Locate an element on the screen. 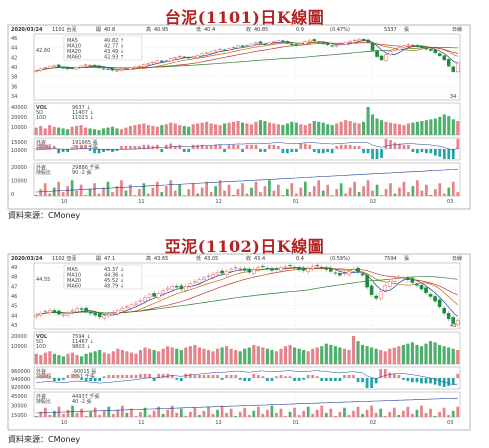  price-tick-label: 46 is located at coordinates (14, 39).